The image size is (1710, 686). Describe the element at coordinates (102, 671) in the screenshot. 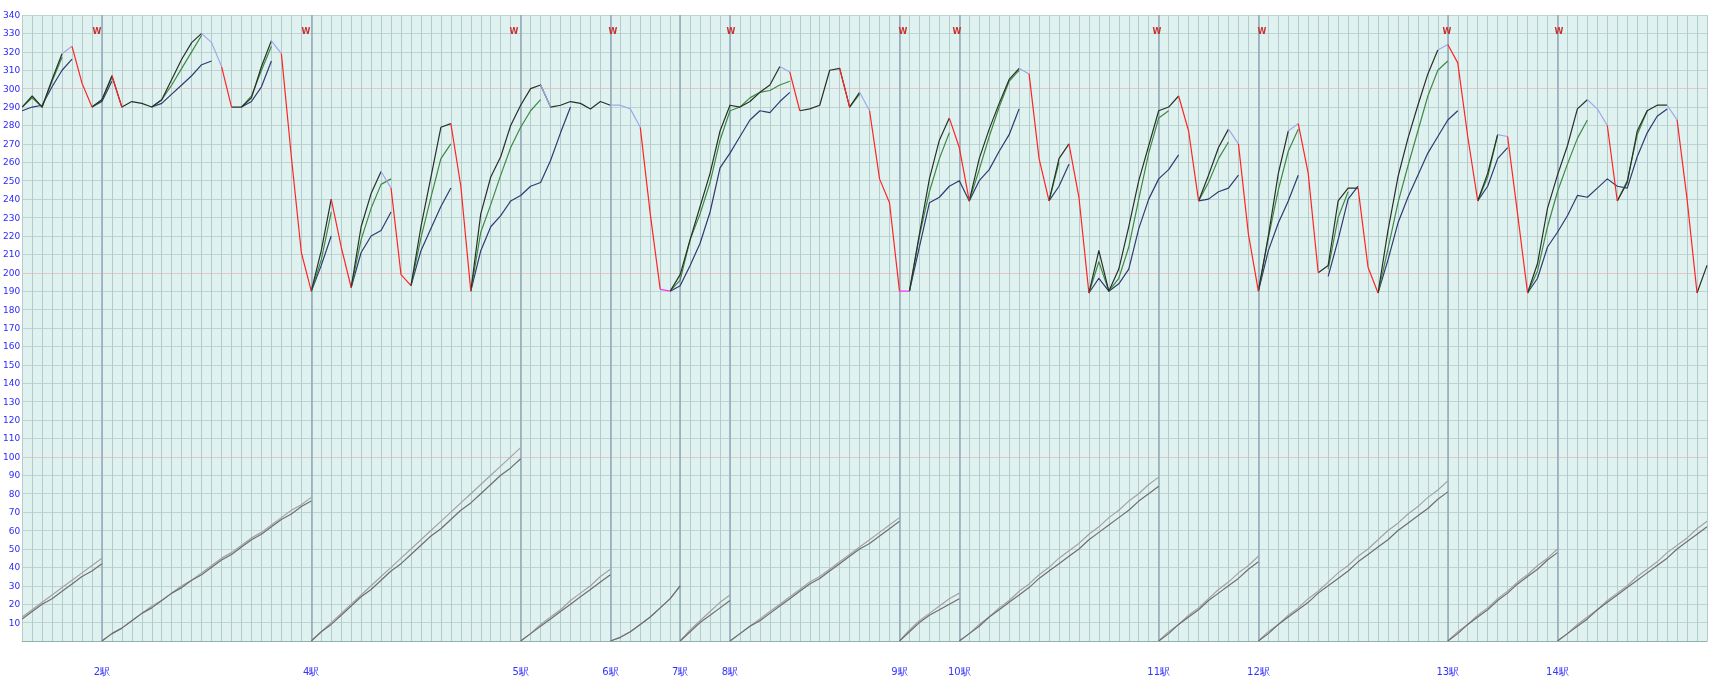

I see `x-tick-label: 2駅` at that location.